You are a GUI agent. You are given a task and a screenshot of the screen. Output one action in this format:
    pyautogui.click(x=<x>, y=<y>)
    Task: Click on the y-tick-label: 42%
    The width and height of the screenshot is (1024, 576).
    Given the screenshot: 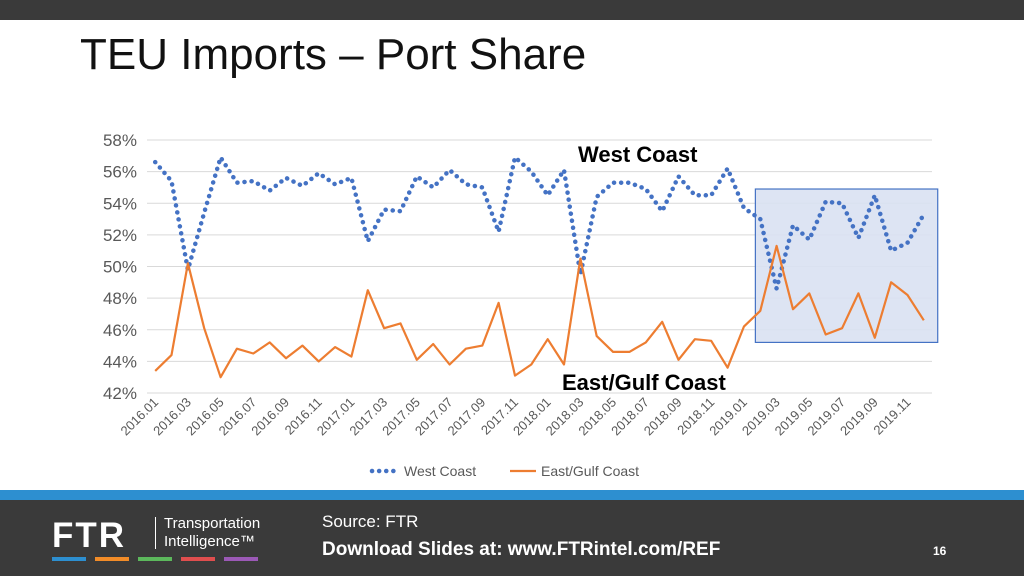 What is the action you would take?
    pyautogui.click(x=120, y=393)
    